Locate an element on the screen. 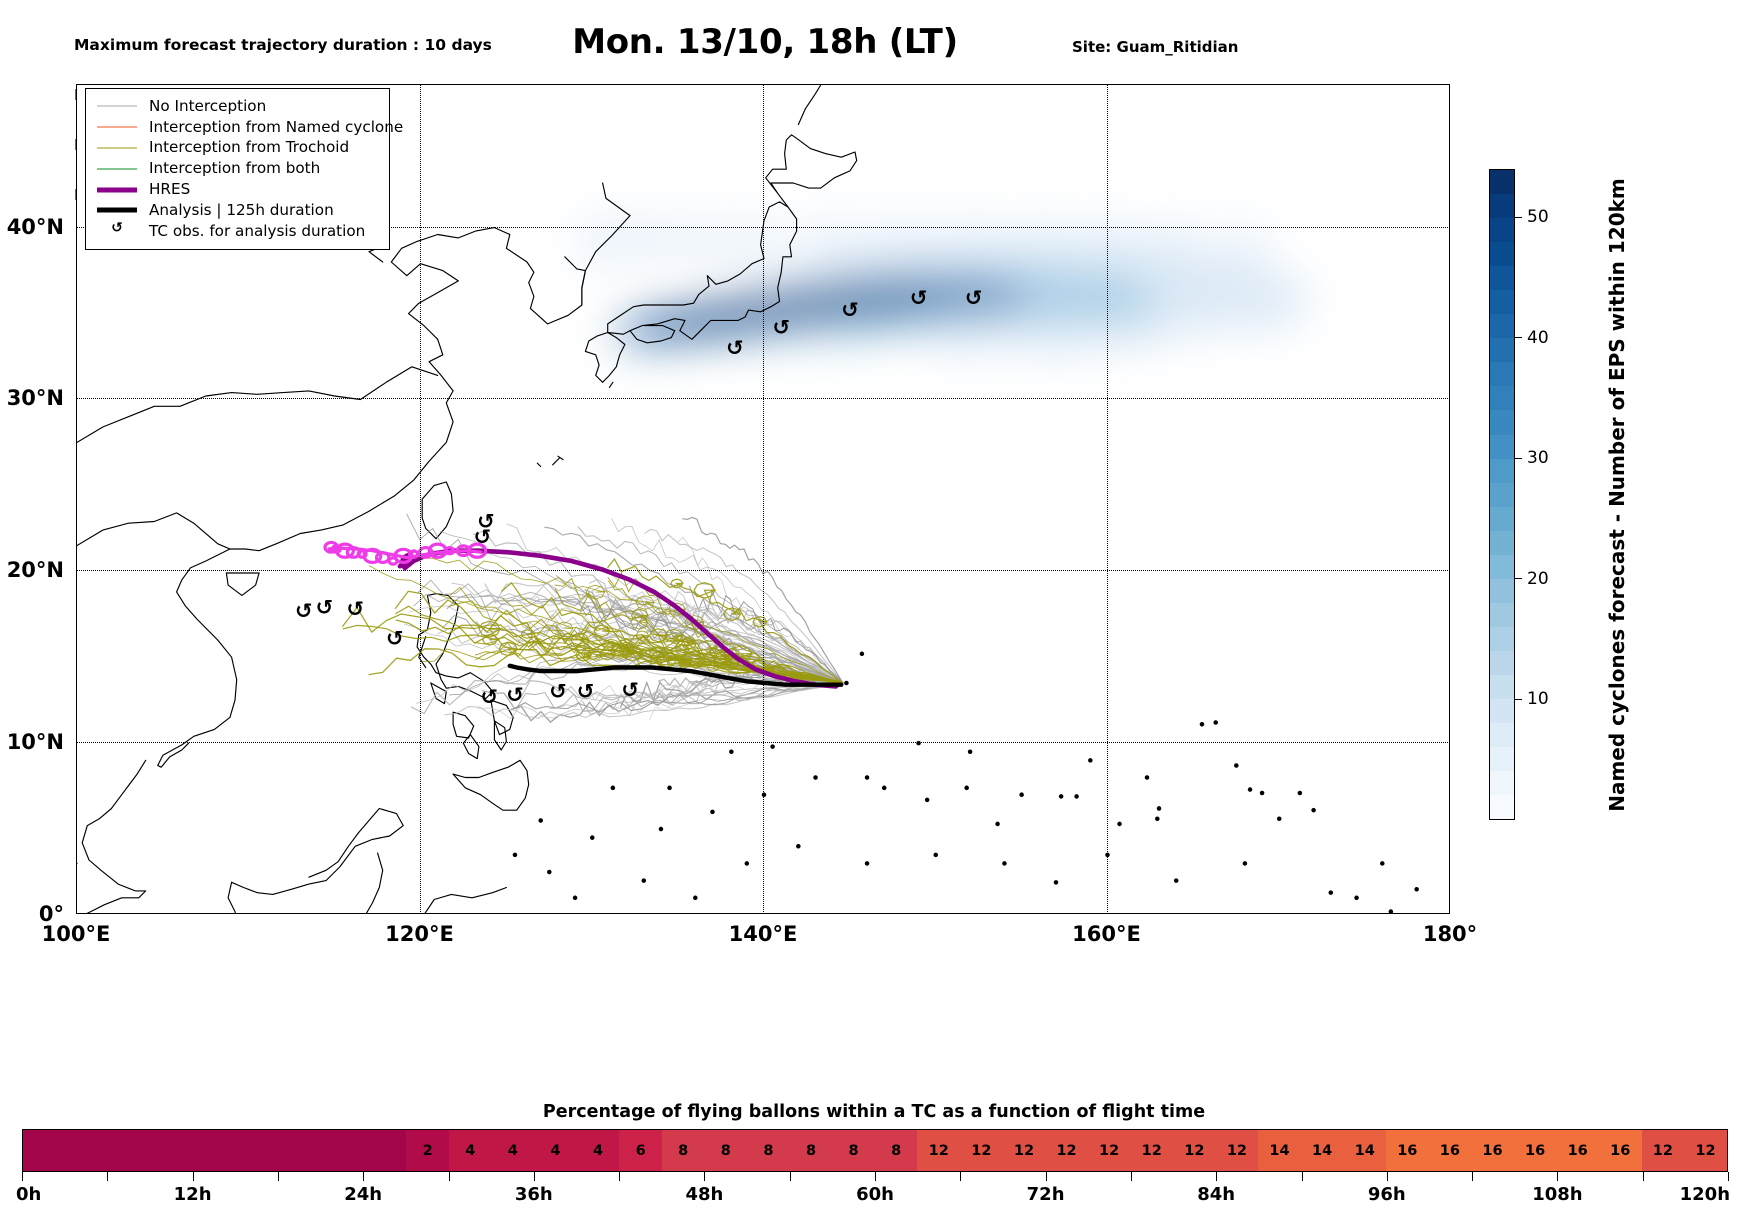  legend-item: ↺ TC obs. for analysis duration is located at coordinates (237, 231).